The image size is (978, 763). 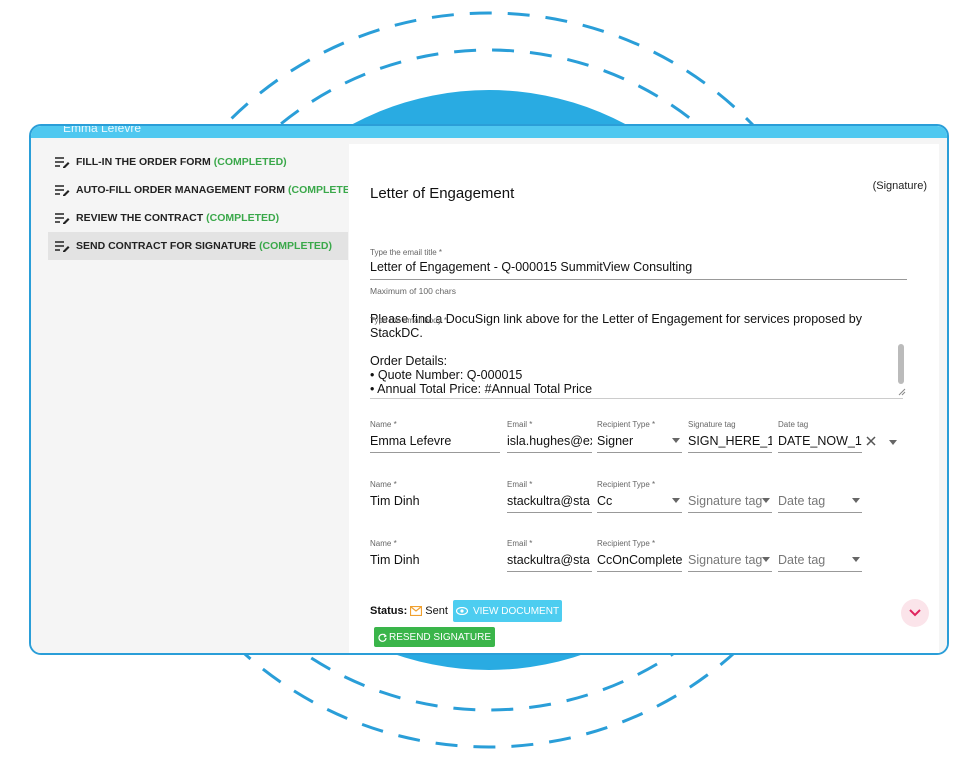 I want to click on date-tag-input: DATE_NOW_1, so click(x=820, y=442).